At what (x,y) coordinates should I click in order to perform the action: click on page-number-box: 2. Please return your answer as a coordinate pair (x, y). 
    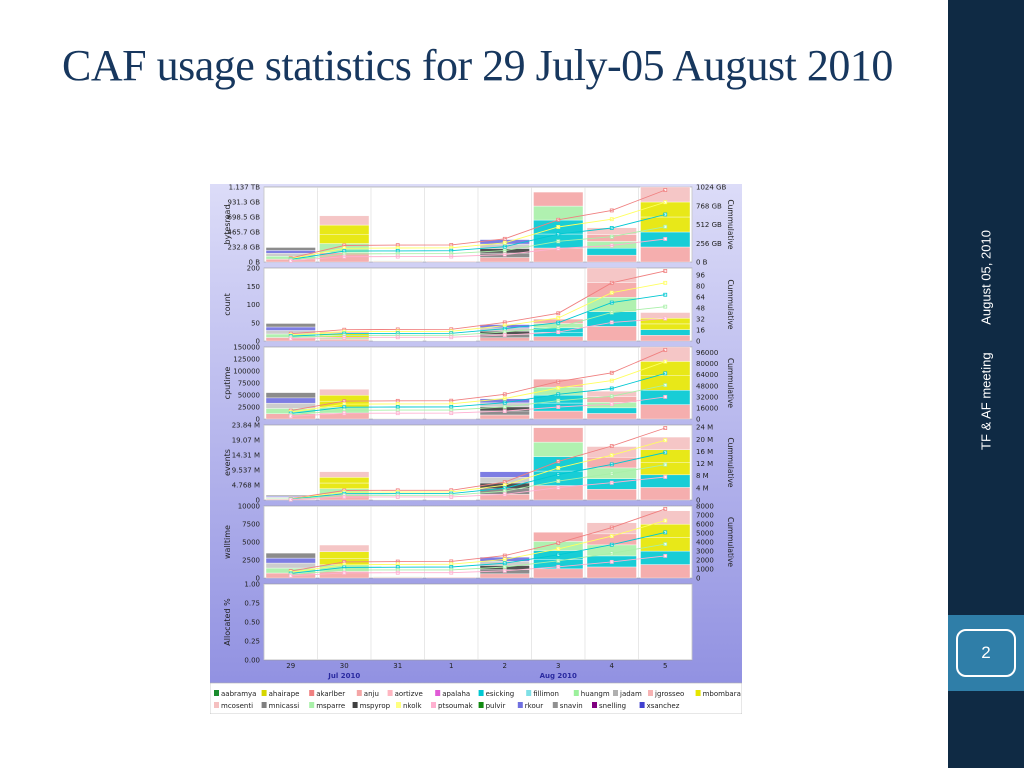
    Looking at the image, I should click on (986, 653).